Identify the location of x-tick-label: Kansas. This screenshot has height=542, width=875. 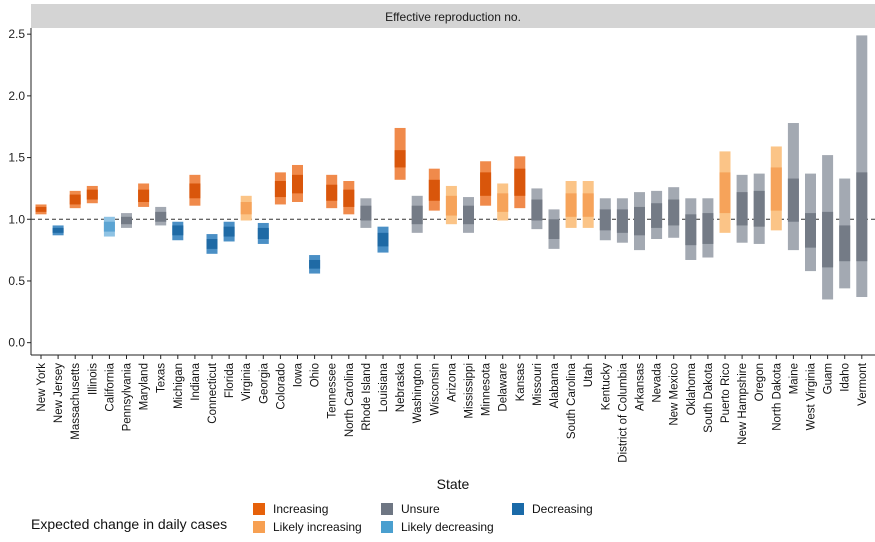
(521, 382).